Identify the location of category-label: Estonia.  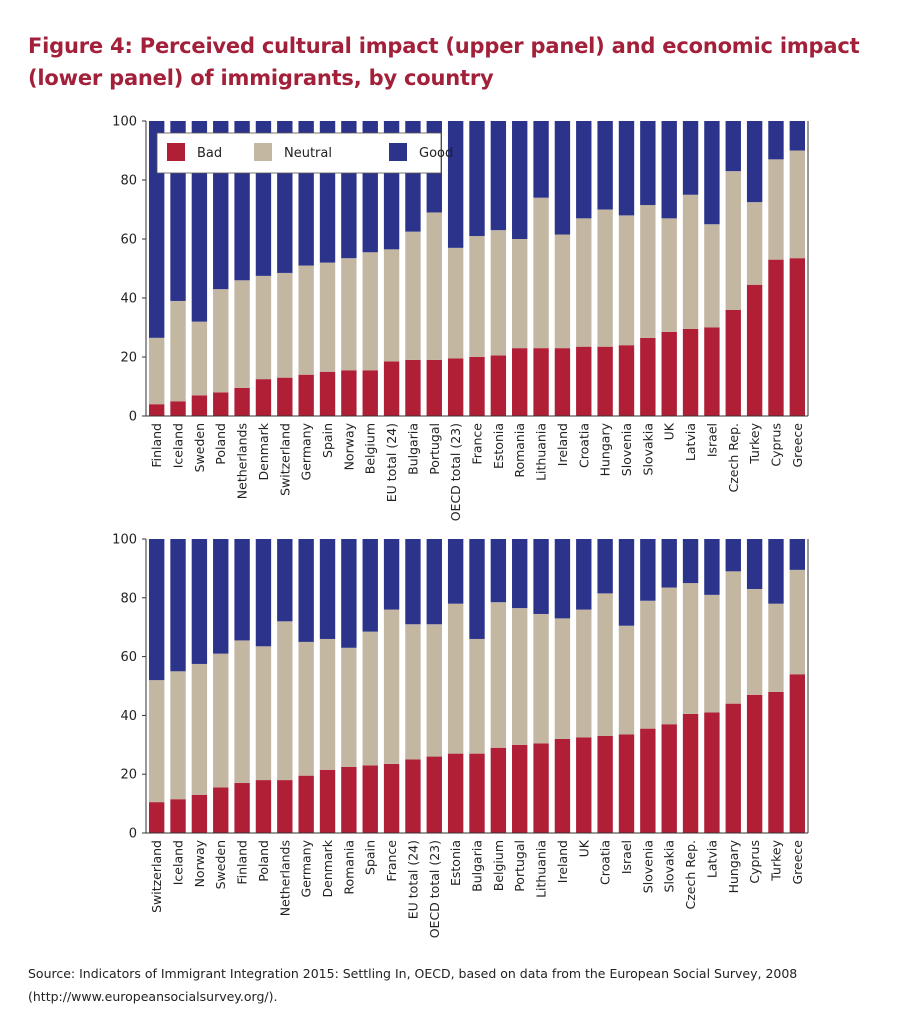
(455, 863).